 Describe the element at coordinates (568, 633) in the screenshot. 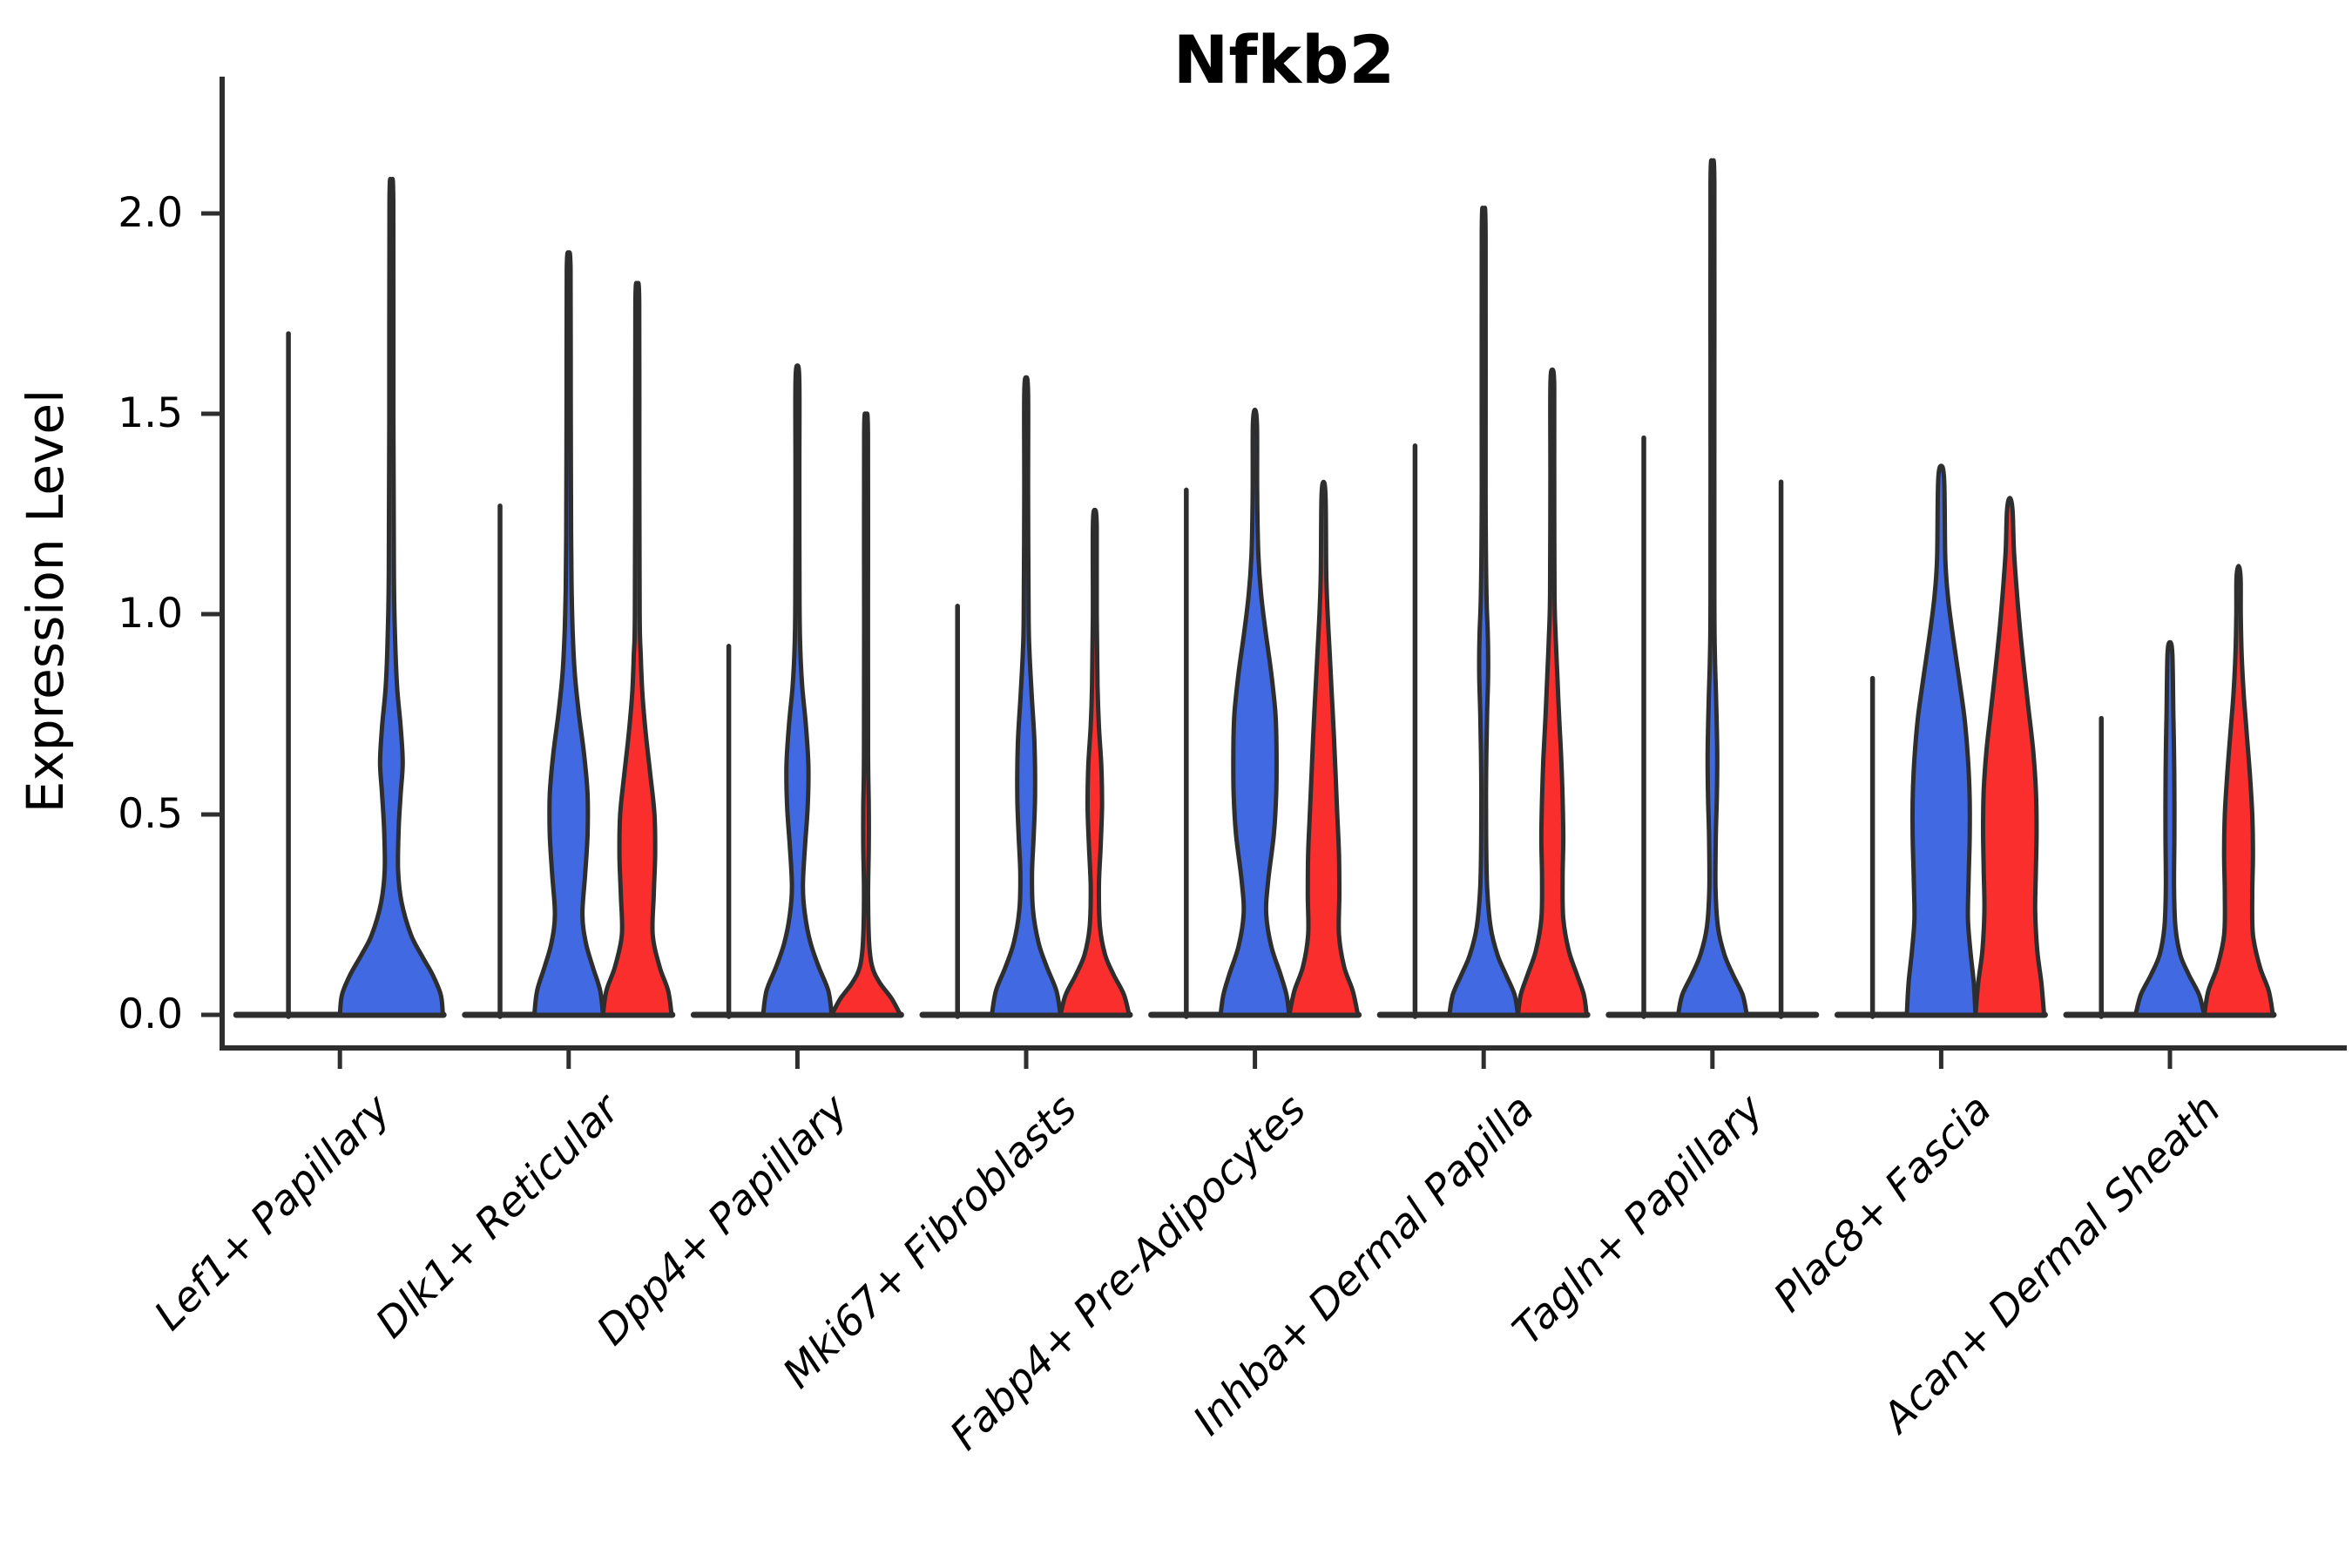

I see `violin-group2-blue` at that location.